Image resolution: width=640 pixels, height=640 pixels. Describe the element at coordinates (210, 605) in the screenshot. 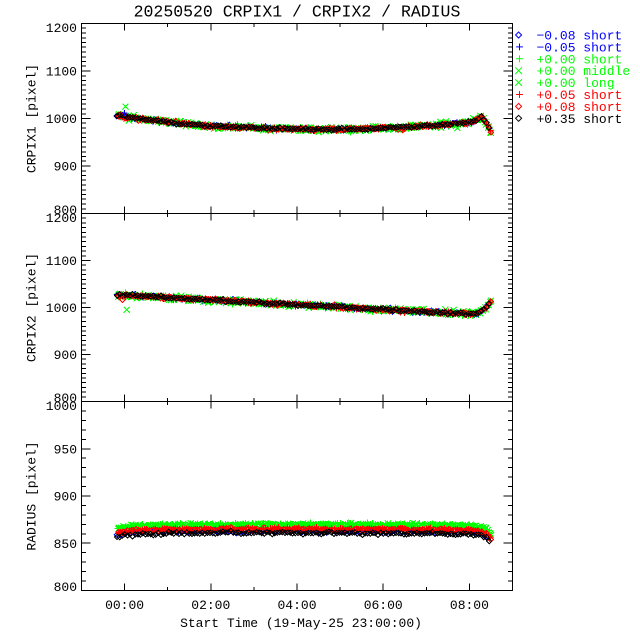

I see `svg-text: 02:00` at that location.